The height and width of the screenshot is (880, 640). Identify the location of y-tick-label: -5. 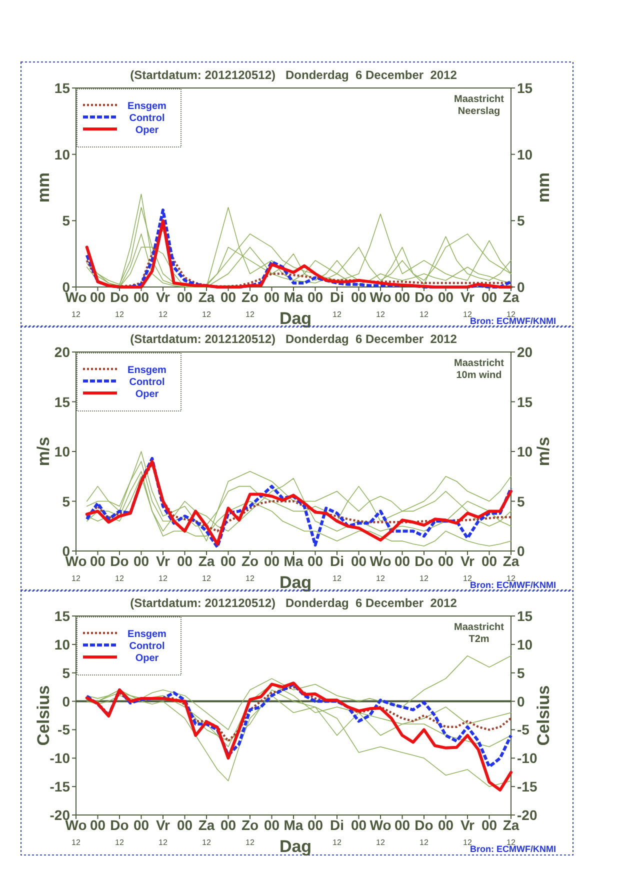
(64, 730).